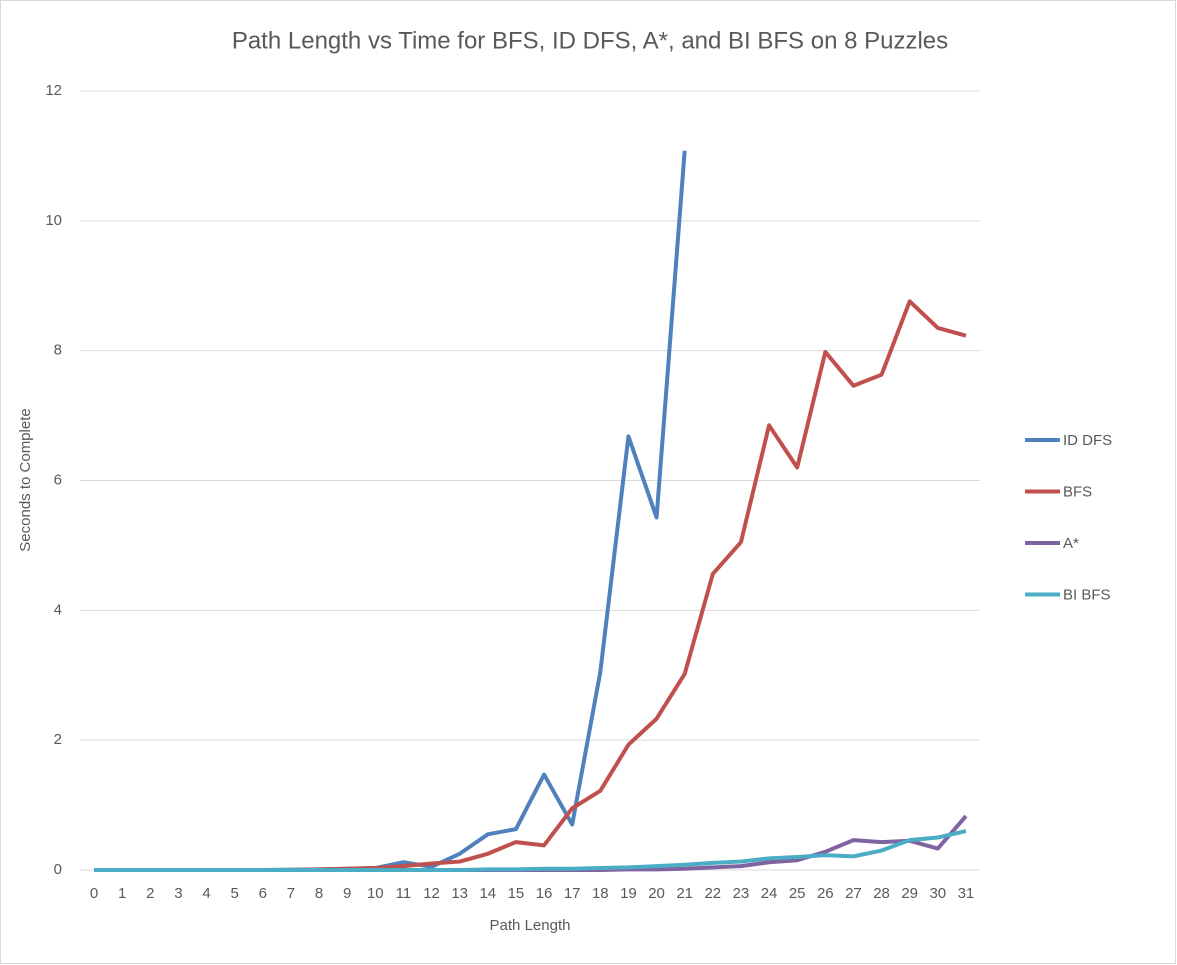 The image size is (1177, 965). Describe the element at coordinates (53, 90) in the screenshot. I see `y-tick-label: 12` at that location.